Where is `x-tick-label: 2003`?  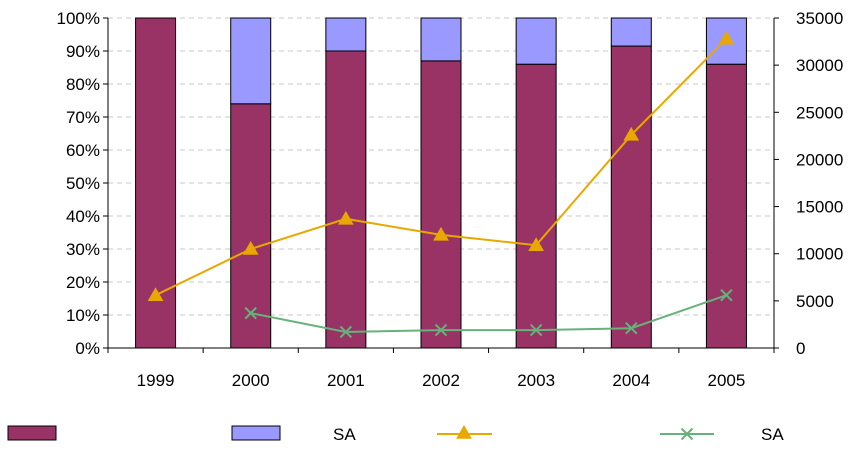
x-tick-label: 2003 is located at coordinates (536, 380).